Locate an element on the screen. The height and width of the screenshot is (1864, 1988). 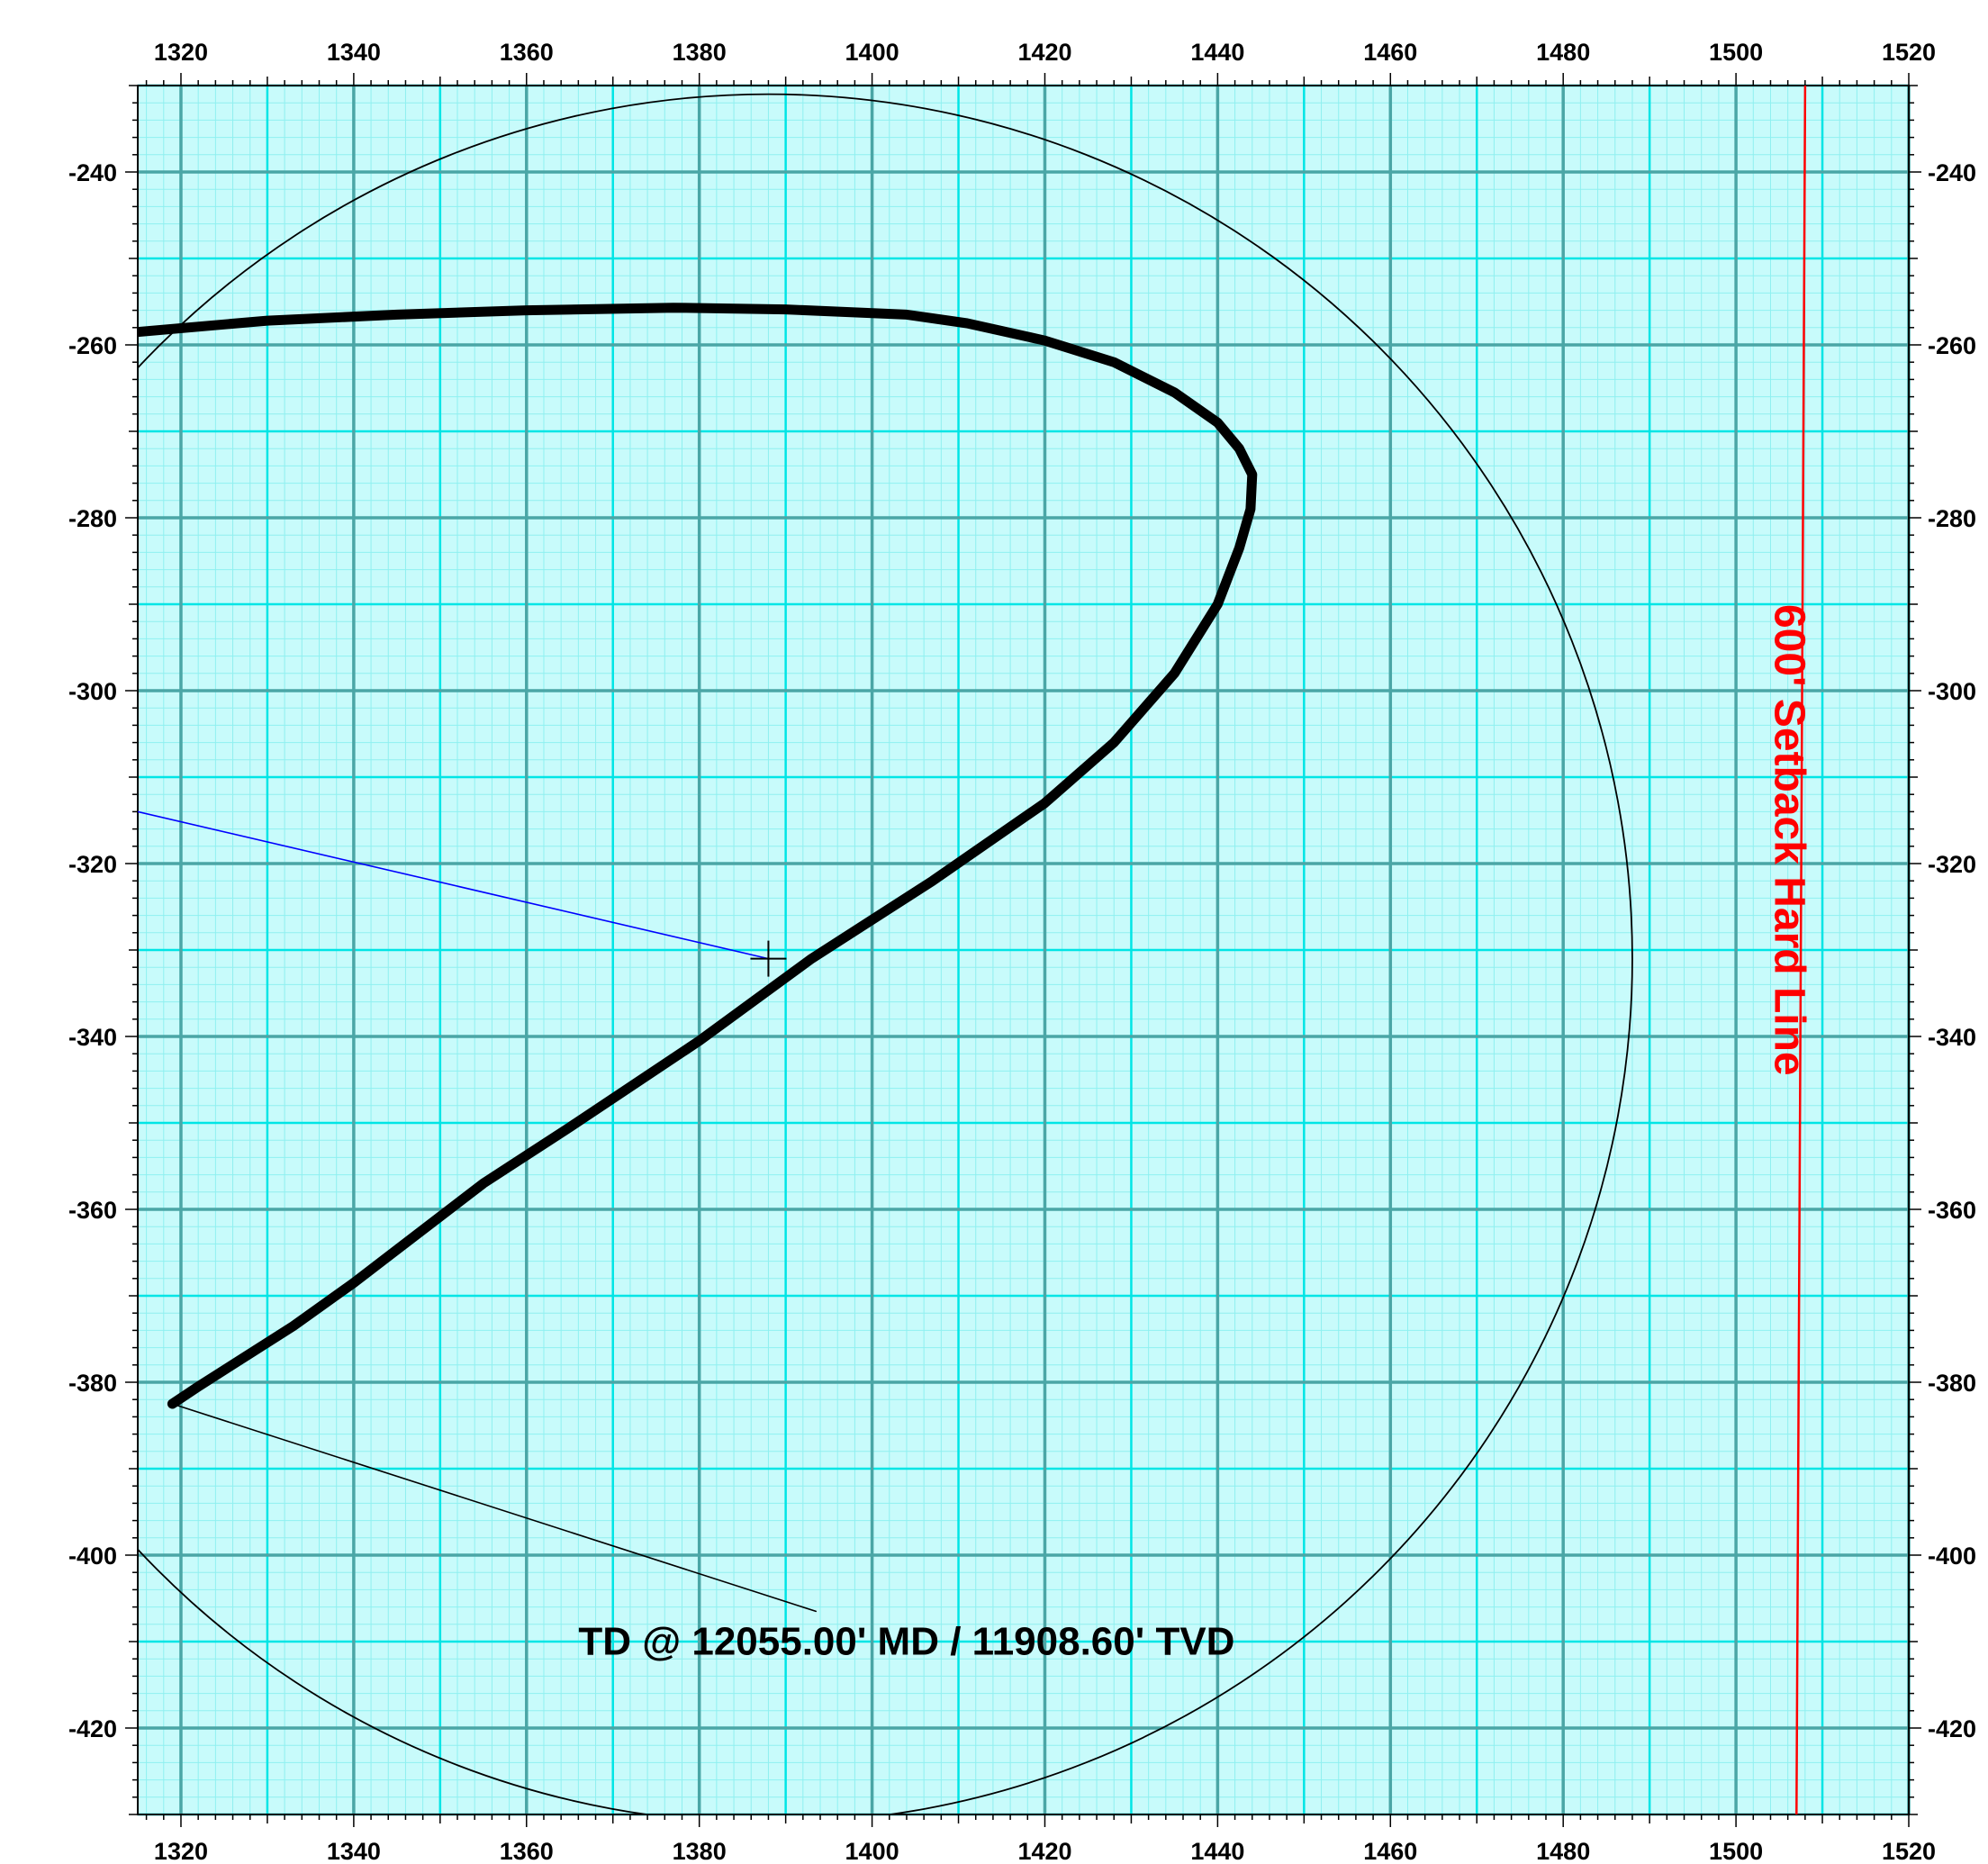
td-leader-line is located at coordinates (494, 1508).